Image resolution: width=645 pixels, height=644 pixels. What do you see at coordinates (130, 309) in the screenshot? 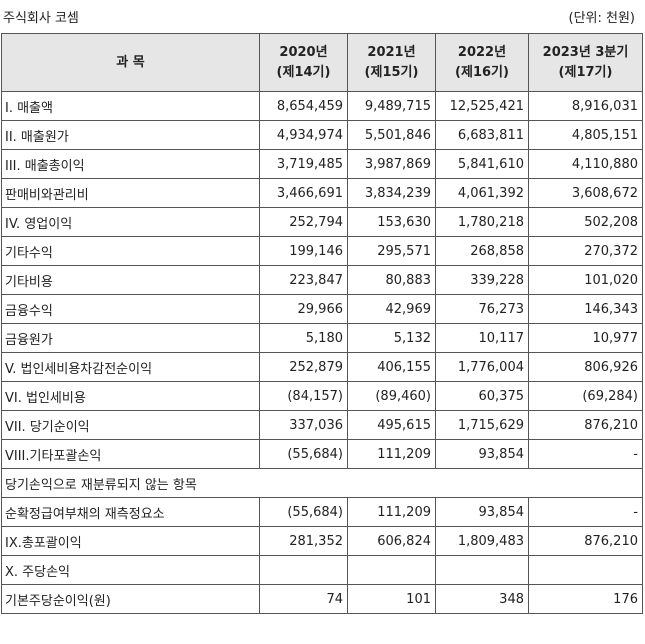
I see `row-label: 금융수익` at bounding box center [130, 309].